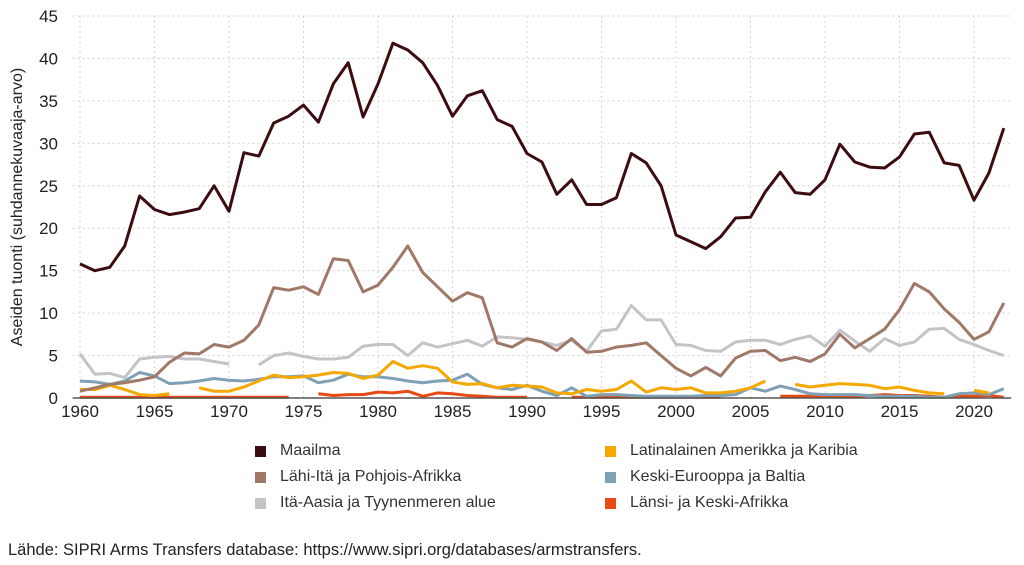 This screenshot has width=1024, height=565. What do you see at coordinates (48, 228) in the screenshot?
I see `y-tick-label: 20` at bounding box center [48, 228].